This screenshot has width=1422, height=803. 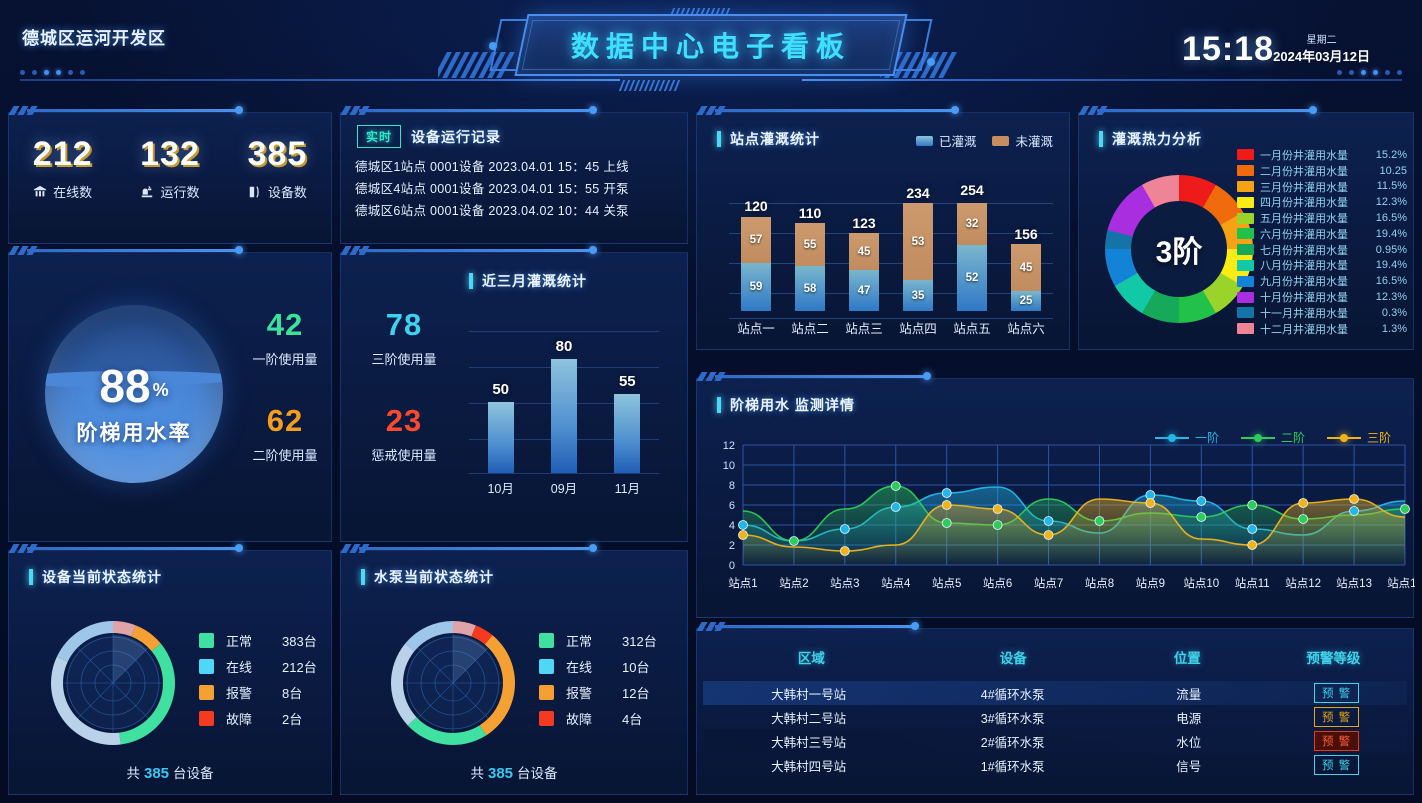 What do you see at coordinates (1358, 437) in the screenshot?
I see `legend-item-tier3: 三阶` at bounding box center [1358, 437].